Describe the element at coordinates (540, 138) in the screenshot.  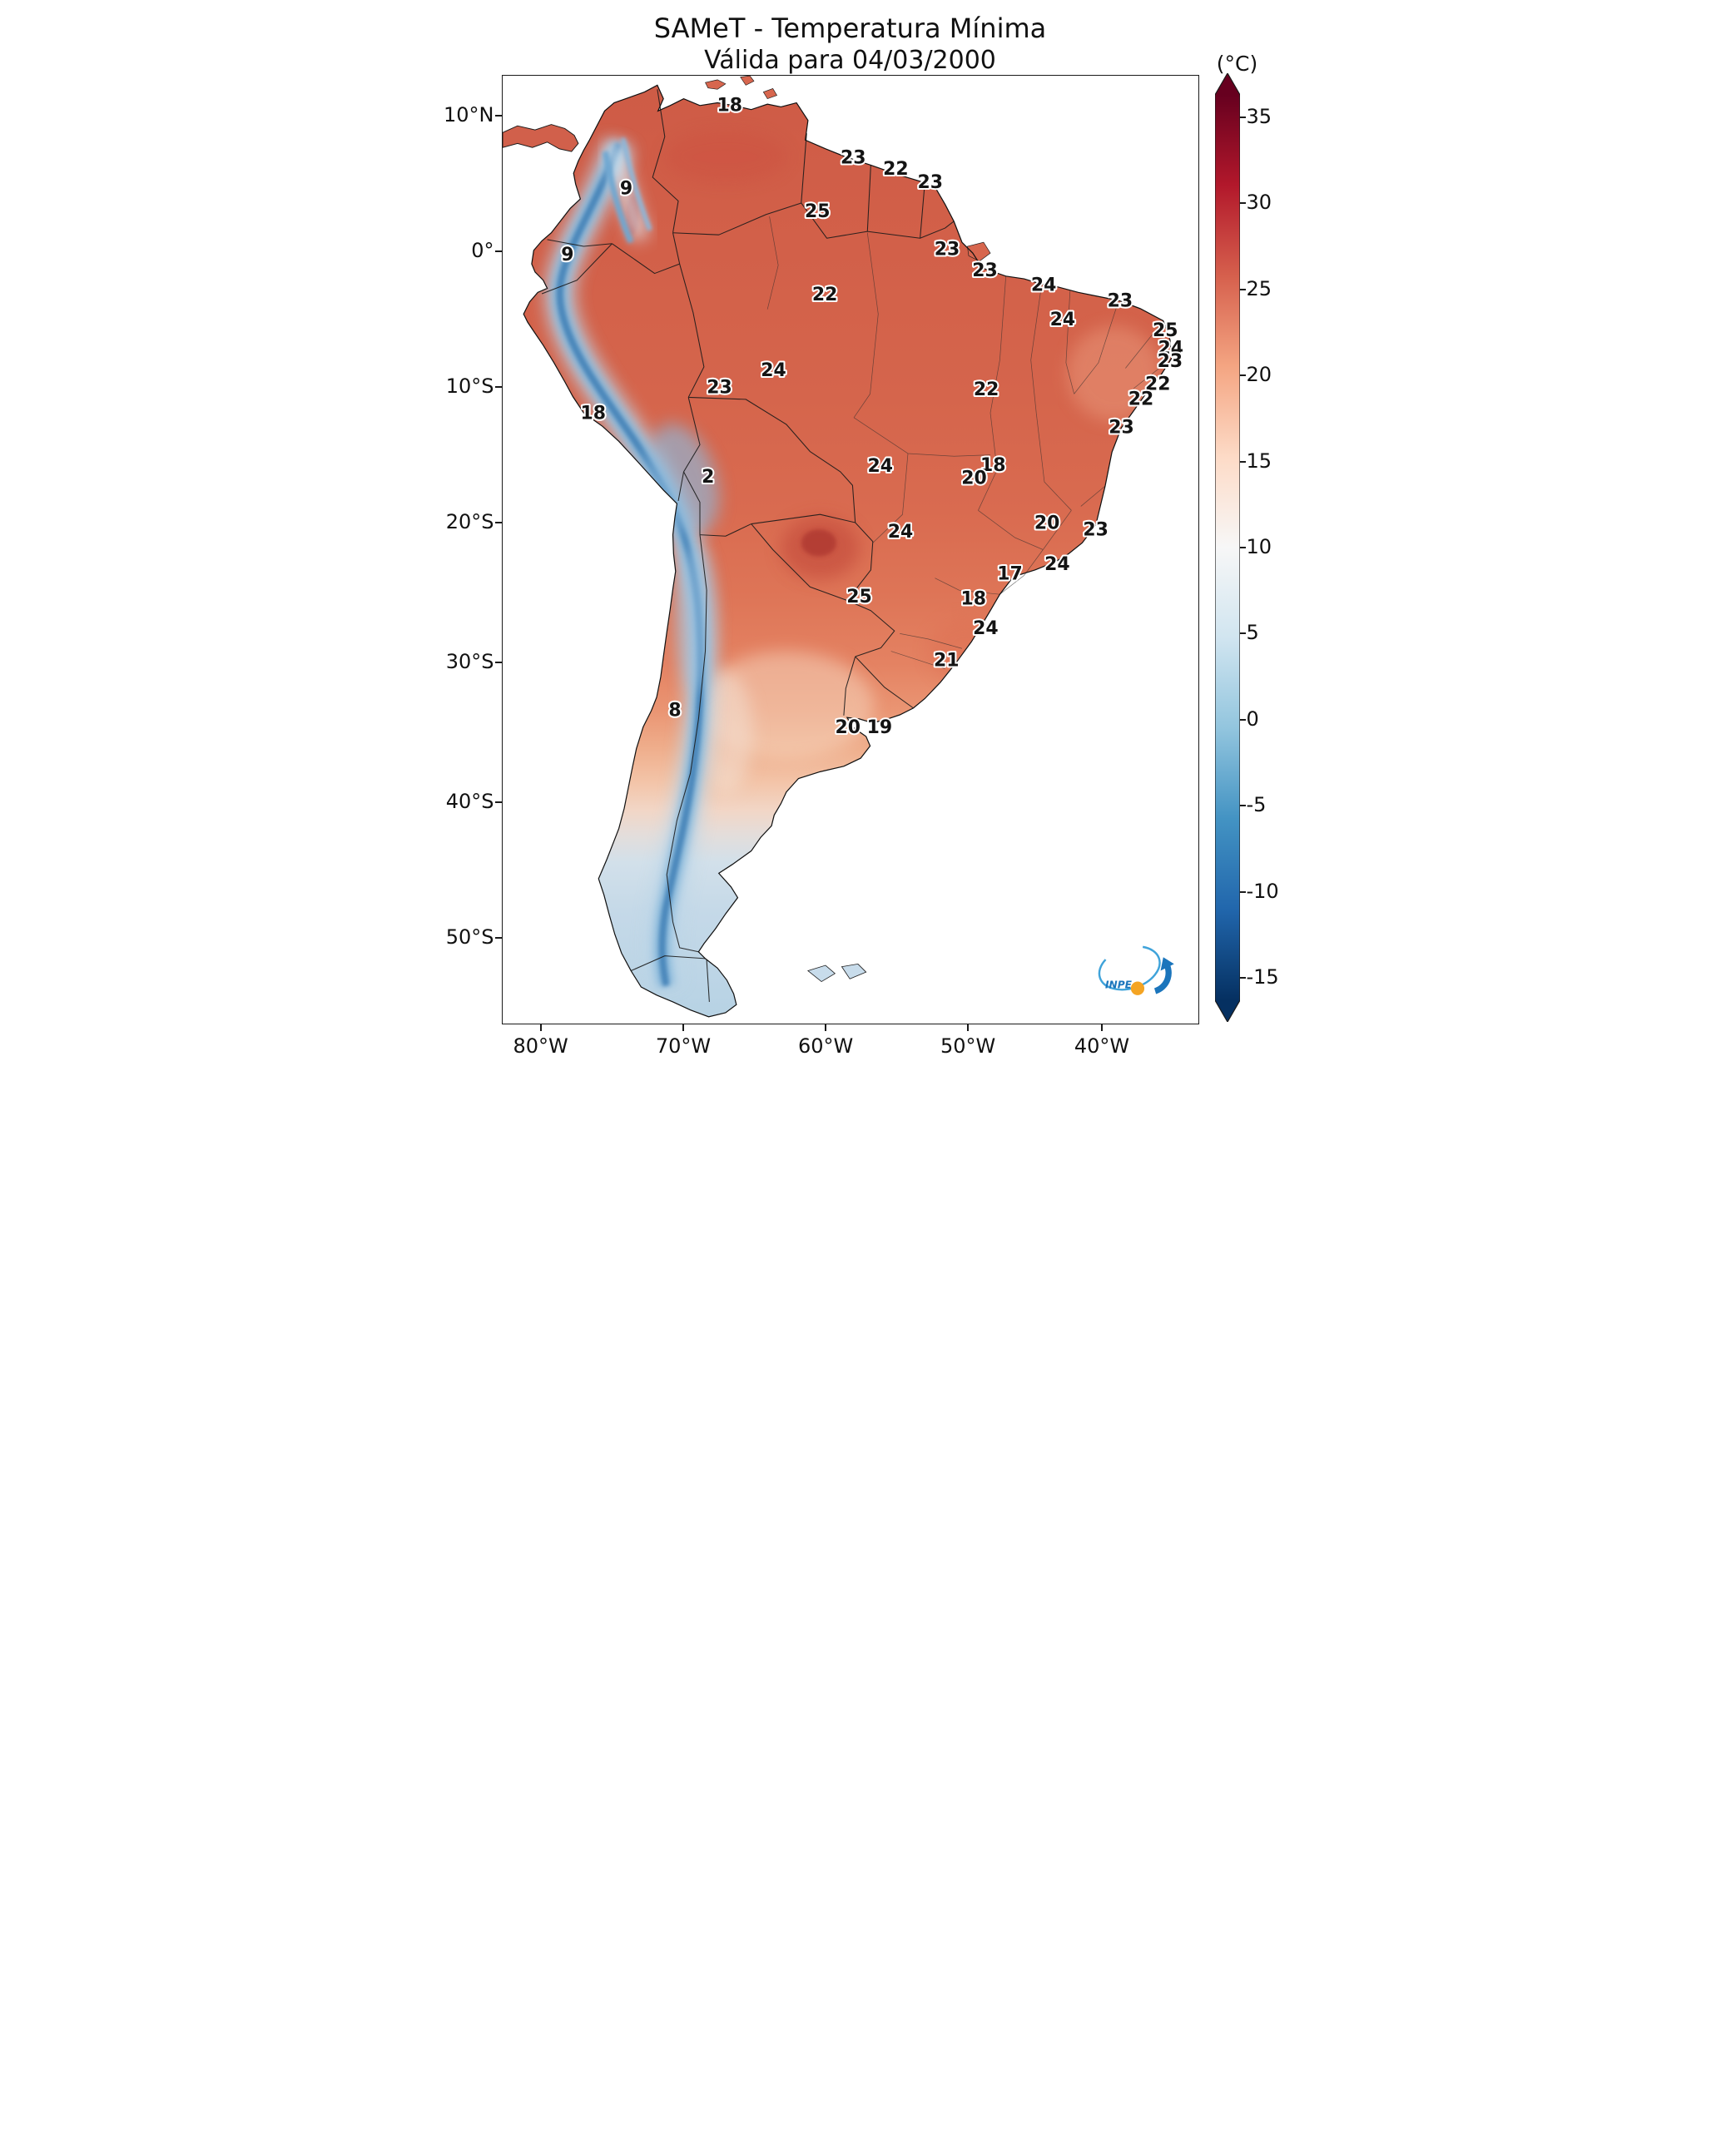
I see `panama-land` at that location.